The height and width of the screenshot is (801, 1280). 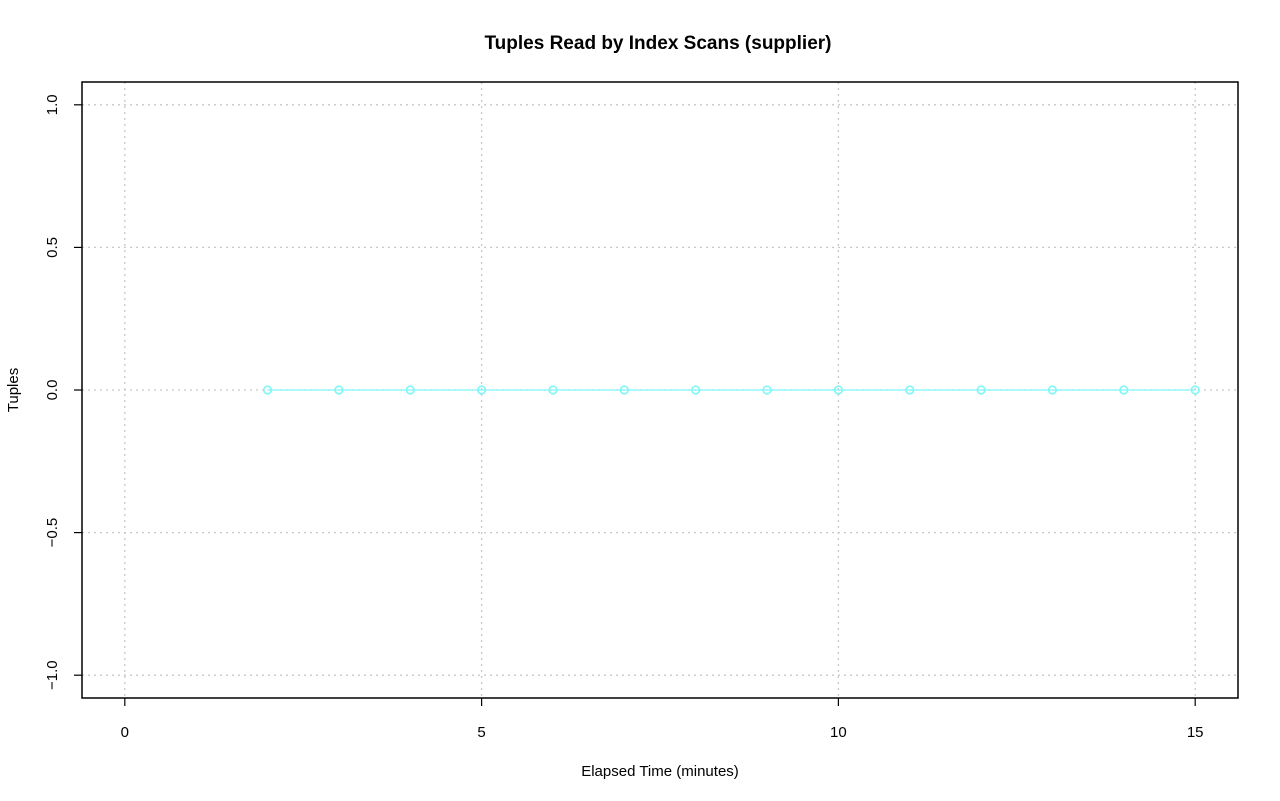 What do you see at coordinates (731, 390) in the screenshot?
I see `series-layer` at bounding box center [731, 390].